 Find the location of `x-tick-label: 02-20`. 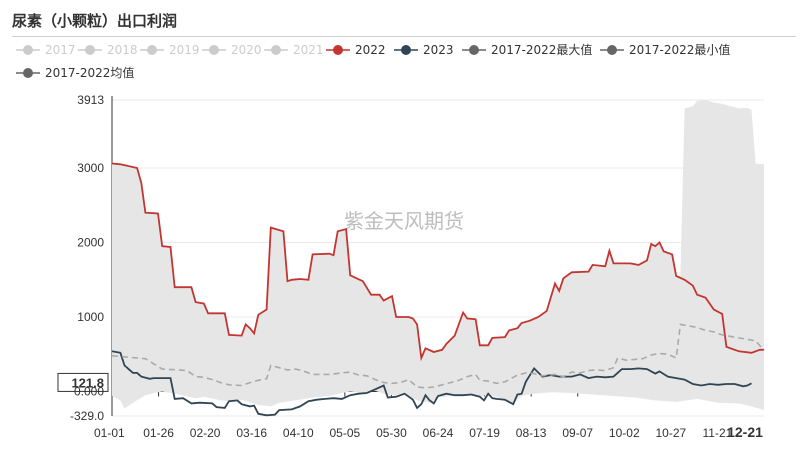

x-tick-label: 02-20 is located at coordinates (205, 433).